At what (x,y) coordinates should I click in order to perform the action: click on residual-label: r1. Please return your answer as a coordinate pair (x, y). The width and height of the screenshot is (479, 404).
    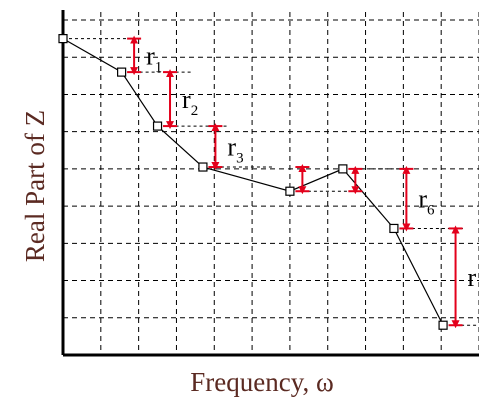
    Looking at the image, I should click on (154, 58).